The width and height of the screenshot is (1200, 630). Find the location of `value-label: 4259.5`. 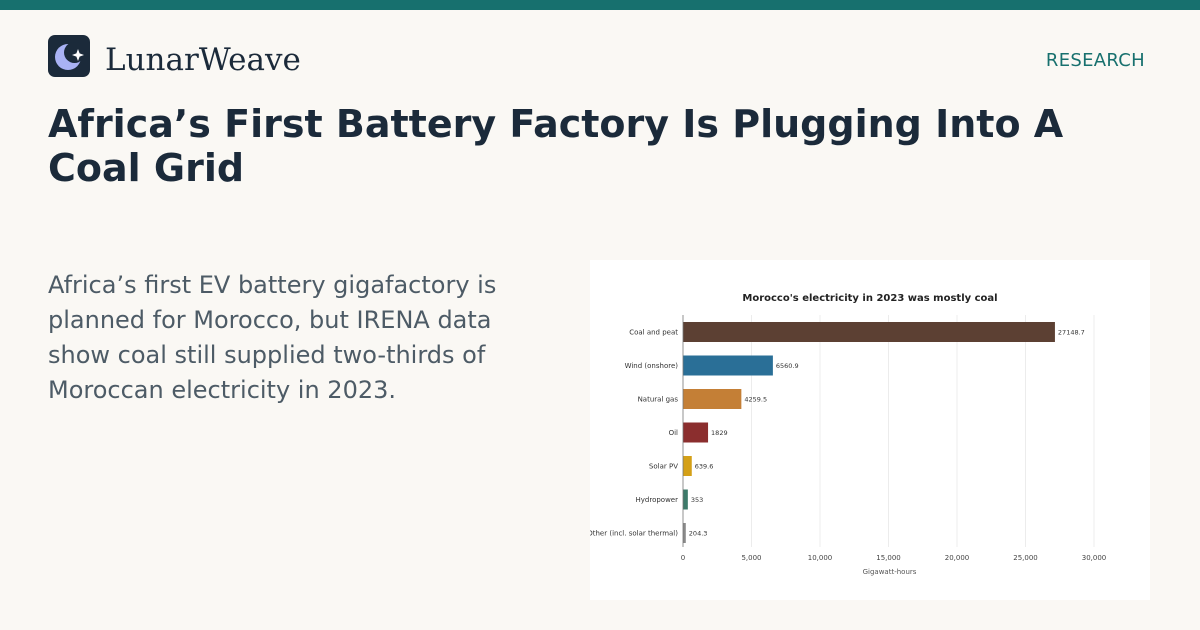

value-label: 4259.5 is located at coordinates (755, 400).